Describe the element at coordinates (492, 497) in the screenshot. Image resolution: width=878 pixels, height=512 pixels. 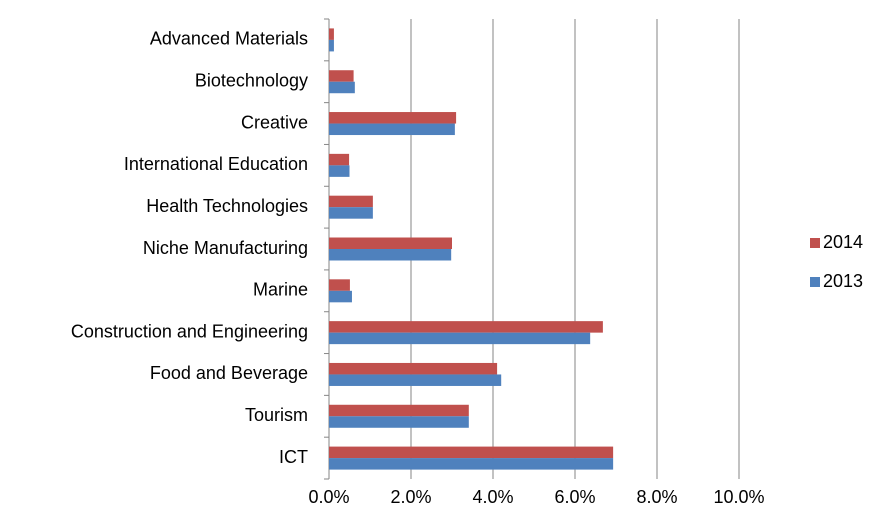
I see `x-tick-label: 4.0%` at that location.